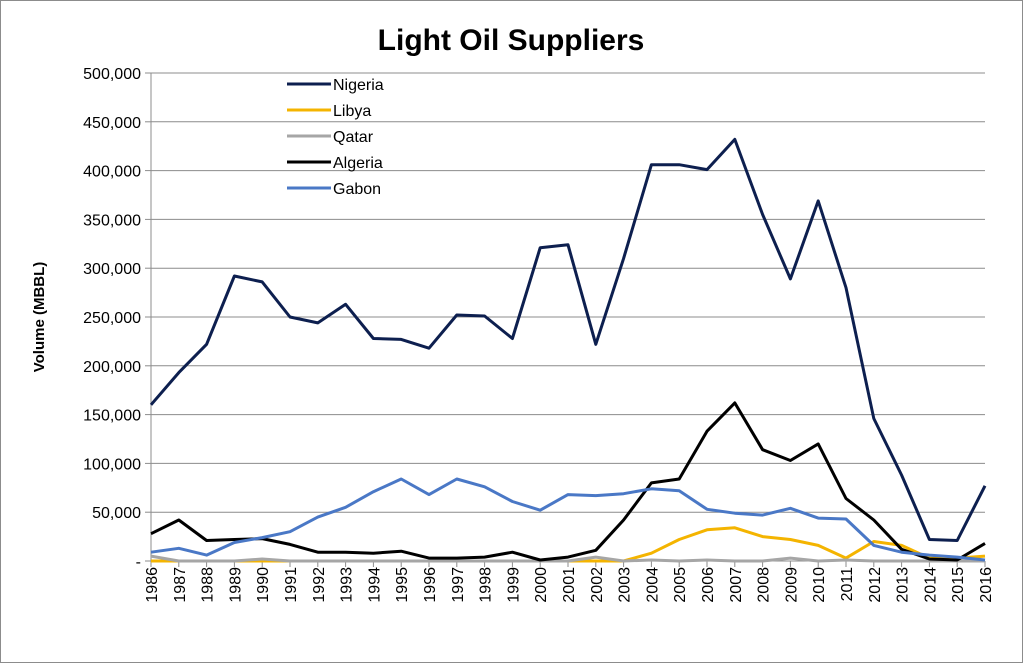  What do you see at coordinates (597, 585) in the screenshot?
I see `x-tick-label: 2002` at bounding box center [597, 585].